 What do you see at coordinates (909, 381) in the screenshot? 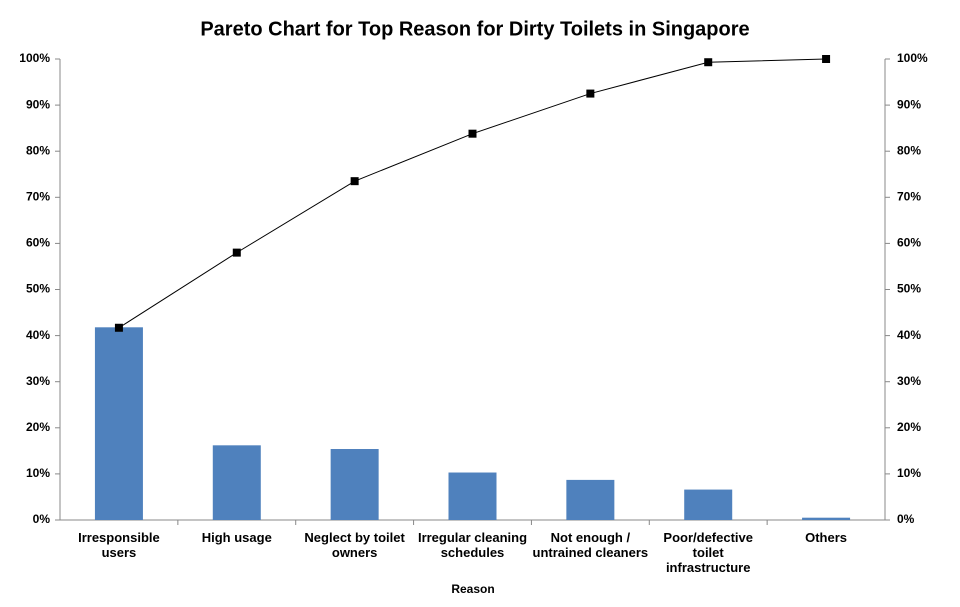
I see `y2-tick-label: 30%` at bounding box center [909, 381].